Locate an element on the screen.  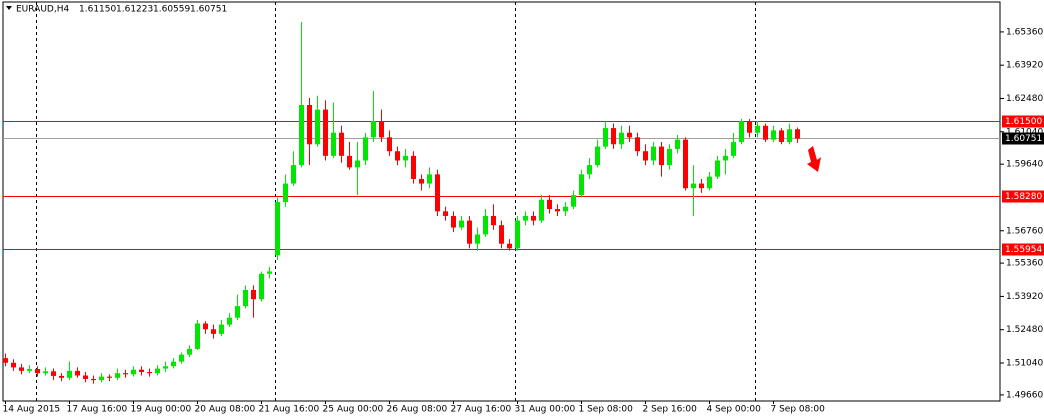
x-tick-label: 31 Aug 00:00 is located at coordinates (545, 410).